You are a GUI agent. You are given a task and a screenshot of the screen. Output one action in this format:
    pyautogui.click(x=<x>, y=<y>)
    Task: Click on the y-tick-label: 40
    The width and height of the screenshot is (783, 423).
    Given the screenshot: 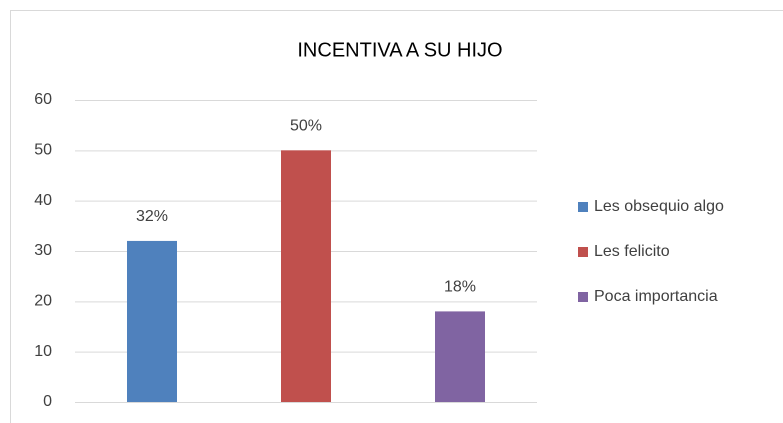 What is the action you would take?
    pyautogui.click(x=43, y=200)
    